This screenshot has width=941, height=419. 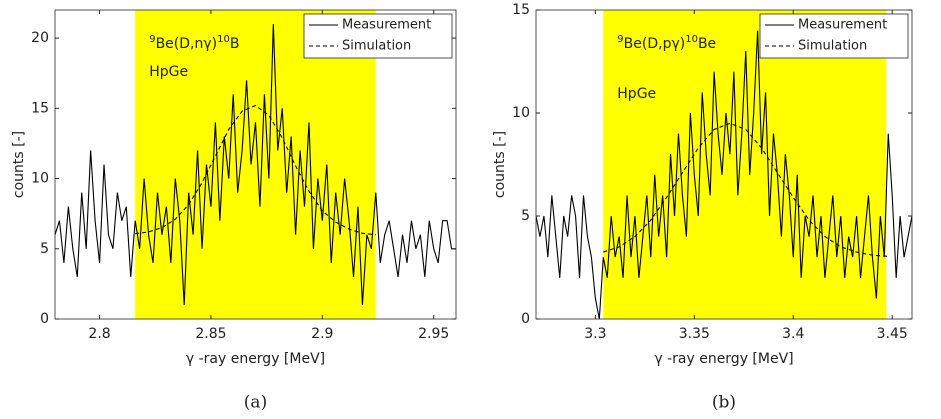 I want to click on x-tick-label: 2.85, so click(x=210, y=334).